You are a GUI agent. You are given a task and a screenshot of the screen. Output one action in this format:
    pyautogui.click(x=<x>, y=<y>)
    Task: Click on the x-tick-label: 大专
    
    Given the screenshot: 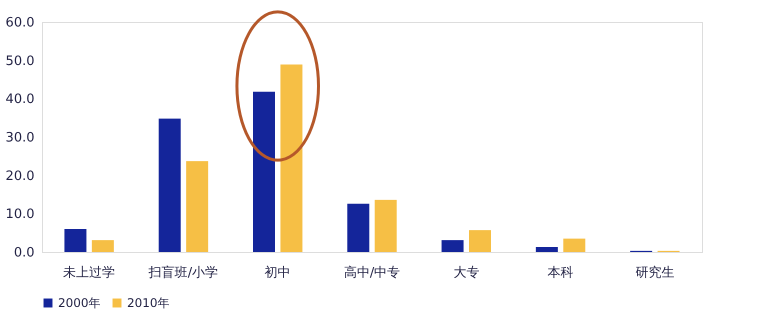 What is the action you would take?
    pyautogui.click(x=466, y=273)
    